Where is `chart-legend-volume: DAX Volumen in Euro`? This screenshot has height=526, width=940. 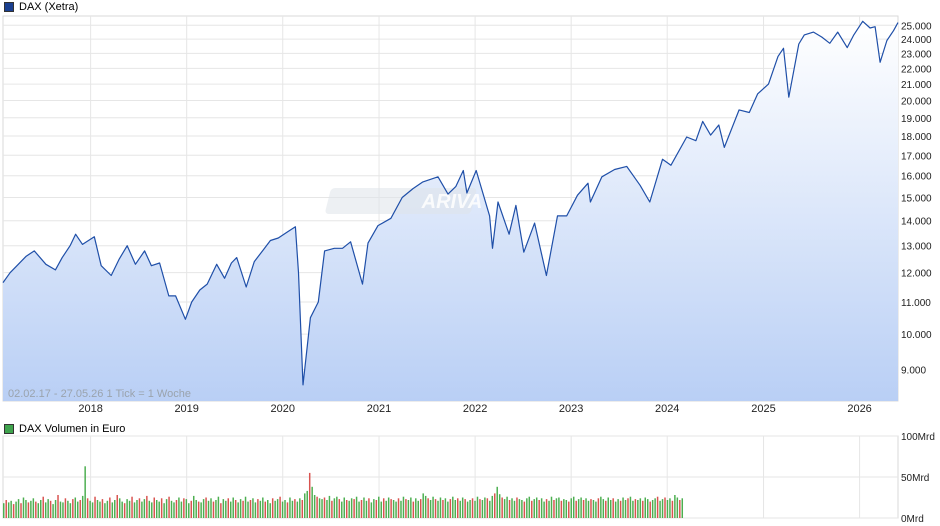
chart-legend-volume: DAX Volumen in Euro is located at coordinates (64, 429).